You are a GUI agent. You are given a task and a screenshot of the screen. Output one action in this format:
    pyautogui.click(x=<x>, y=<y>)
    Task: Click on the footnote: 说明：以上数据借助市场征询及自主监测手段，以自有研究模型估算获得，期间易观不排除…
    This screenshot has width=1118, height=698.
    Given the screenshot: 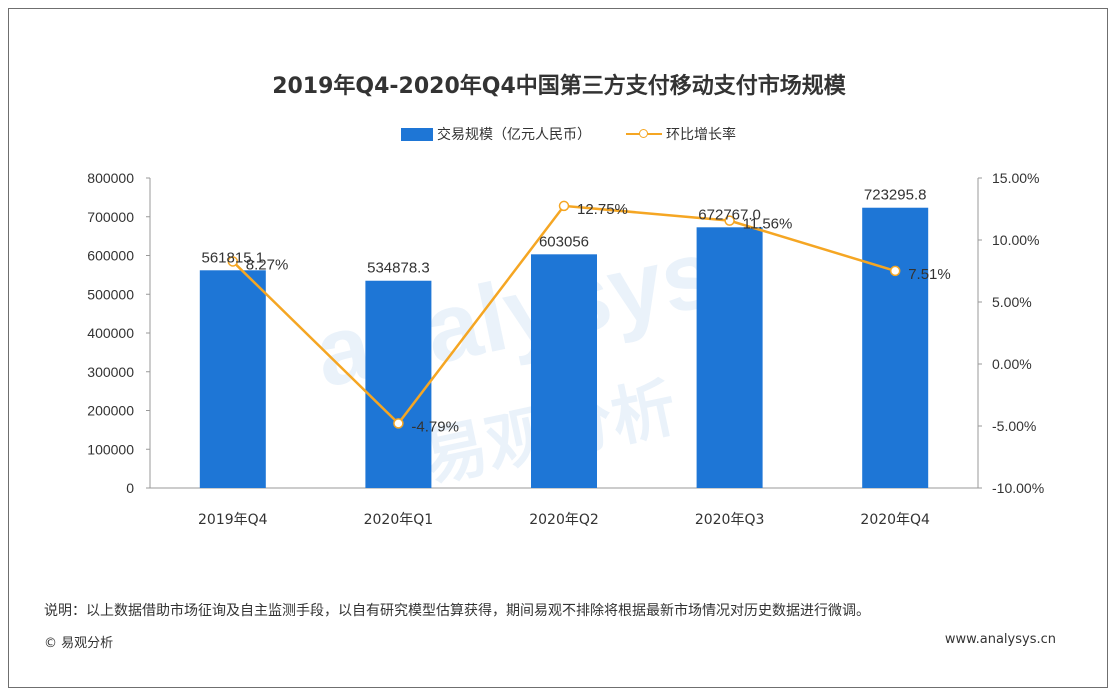 What is the action you would take?
    pyautogui.click(x=457, y=611)
    